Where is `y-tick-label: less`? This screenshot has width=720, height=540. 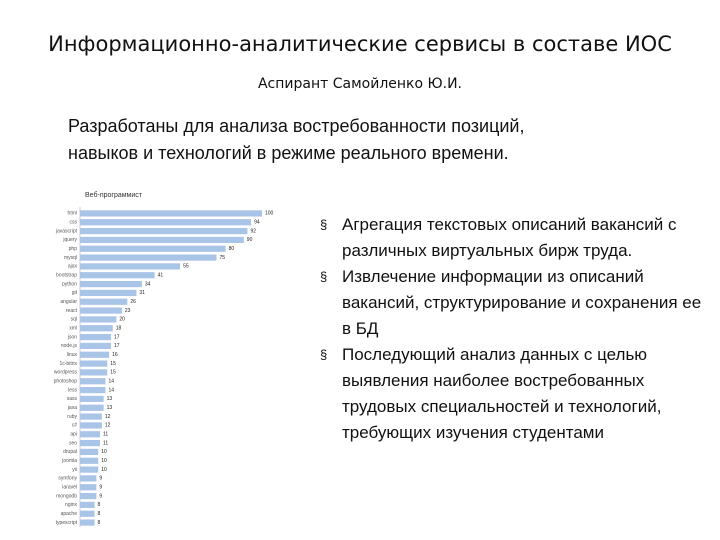
y-tick-label: less is located at coordinates (72, 390).